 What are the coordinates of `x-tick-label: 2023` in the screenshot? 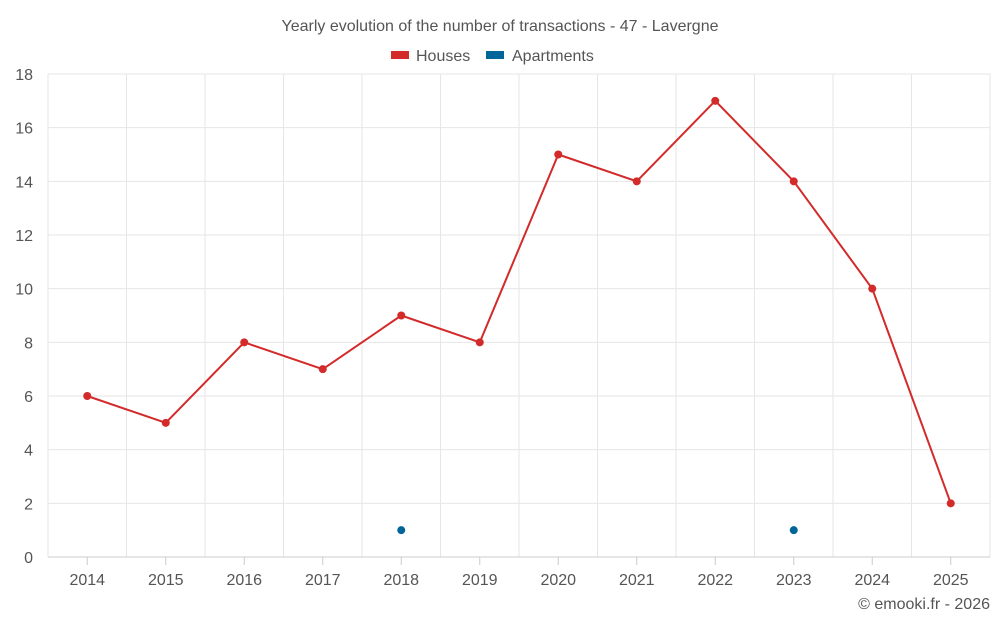 It's located at (794, 580).